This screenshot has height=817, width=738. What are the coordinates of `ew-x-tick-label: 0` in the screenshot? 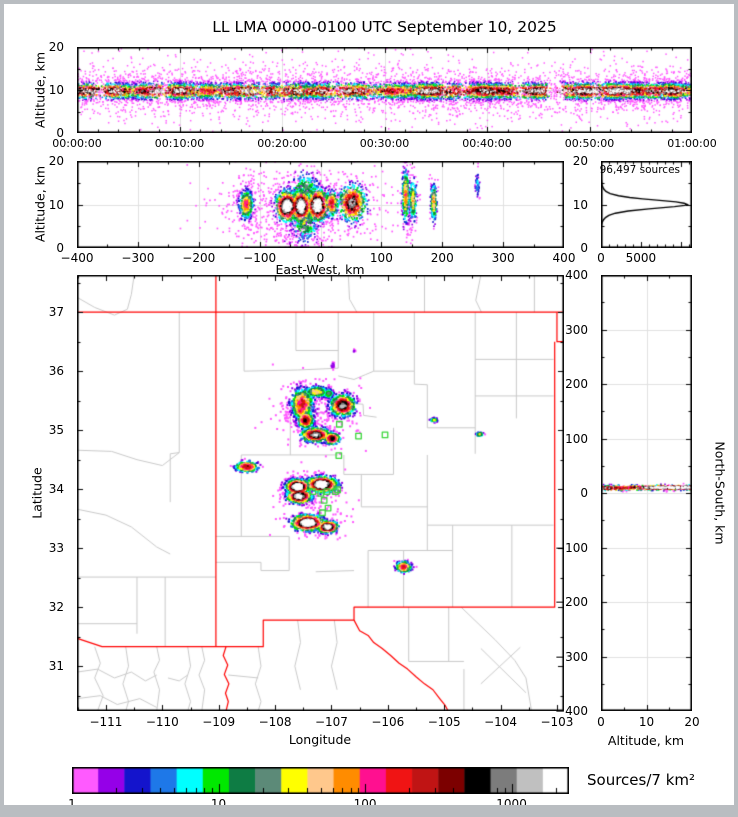 It's located at (320, 258).